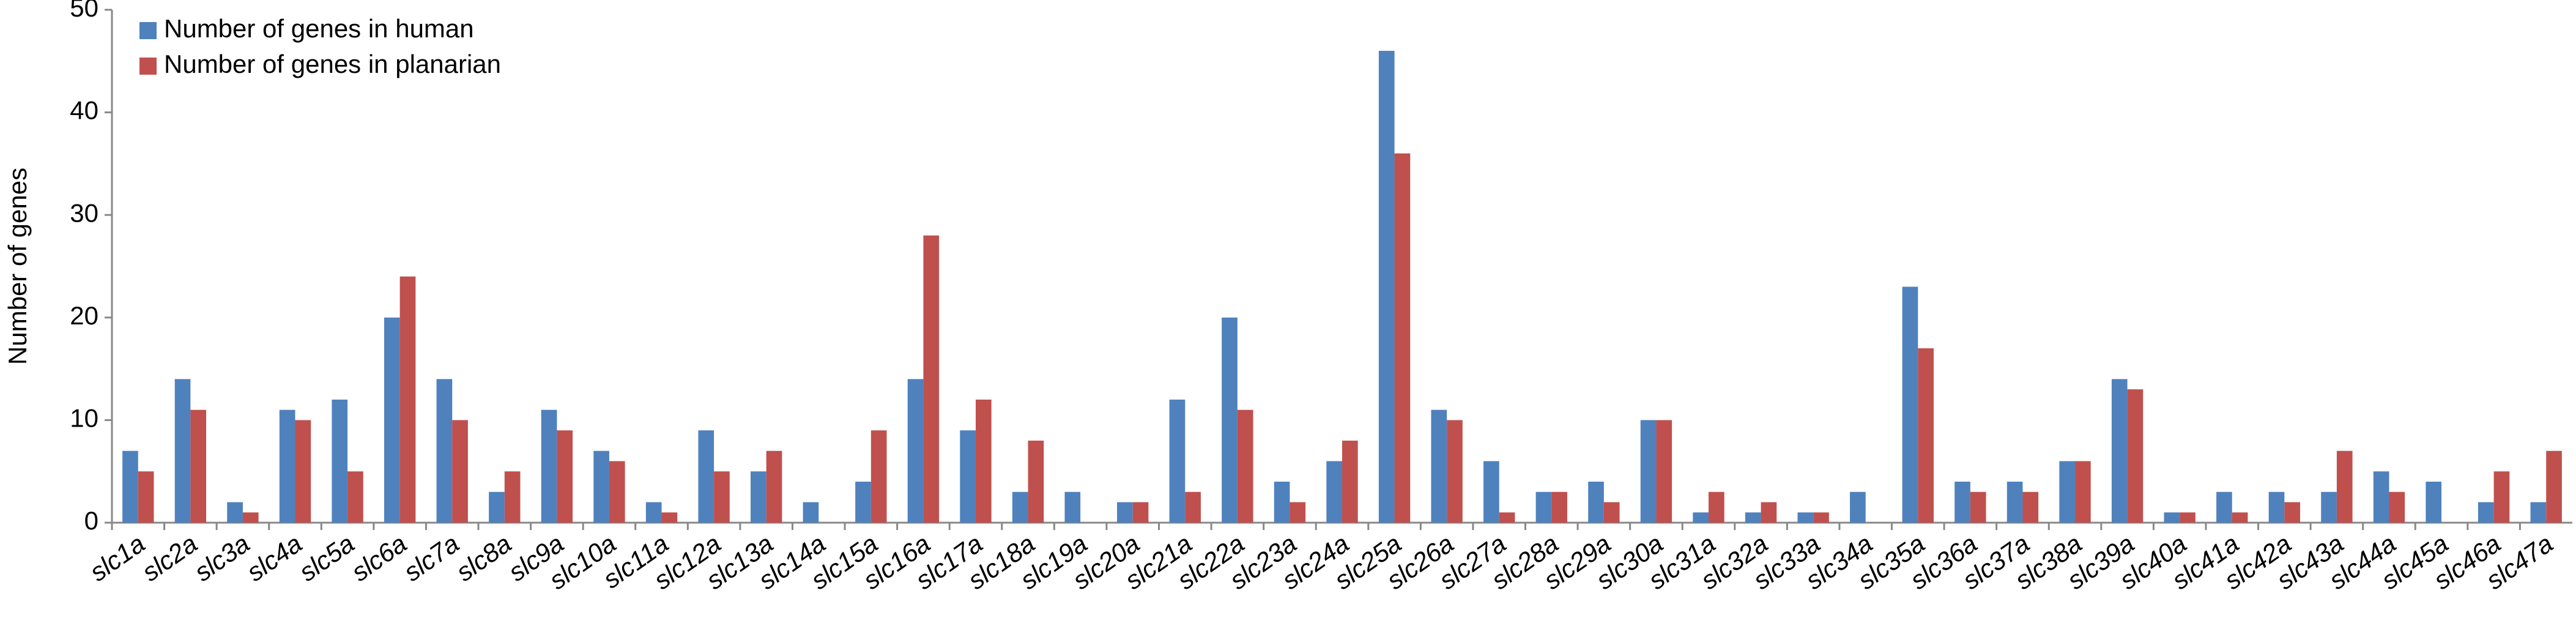 Image resolution: width=2576 pixels, height=620 pixels. I want to click on x-tick-label: slc5a, so click(326, 558).